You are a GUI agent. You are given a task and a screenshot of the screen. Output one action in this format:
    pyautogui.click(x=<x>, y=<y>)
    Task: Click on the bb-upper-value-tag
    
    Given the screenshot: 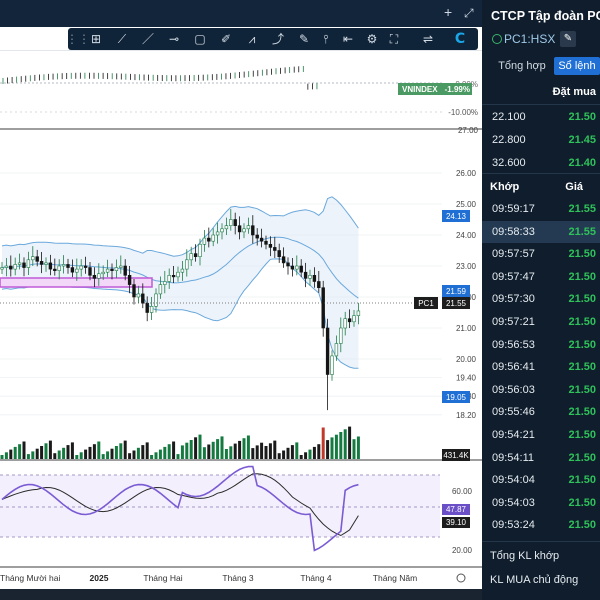 What is the action you would take?
    pyautogui.click(x=456, y=216)
    